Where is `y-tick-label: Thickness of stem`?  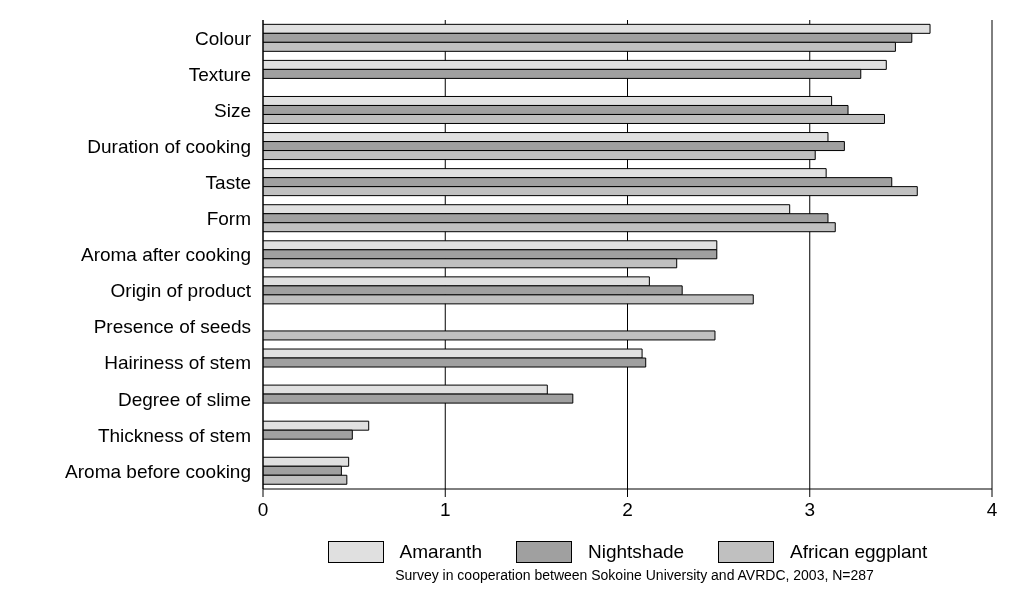
y-tick-label: Thickness of stem is located at coordinates (174, 435).